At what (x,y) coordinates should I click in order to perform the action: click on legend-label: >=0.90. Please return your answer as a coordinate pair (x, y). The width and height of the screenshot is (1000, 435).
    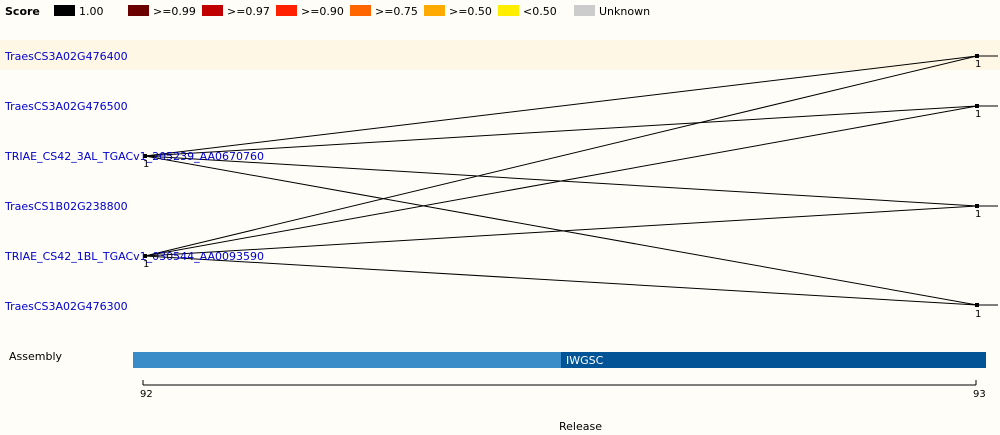
    Looking at the image, I should click on (322, 11).